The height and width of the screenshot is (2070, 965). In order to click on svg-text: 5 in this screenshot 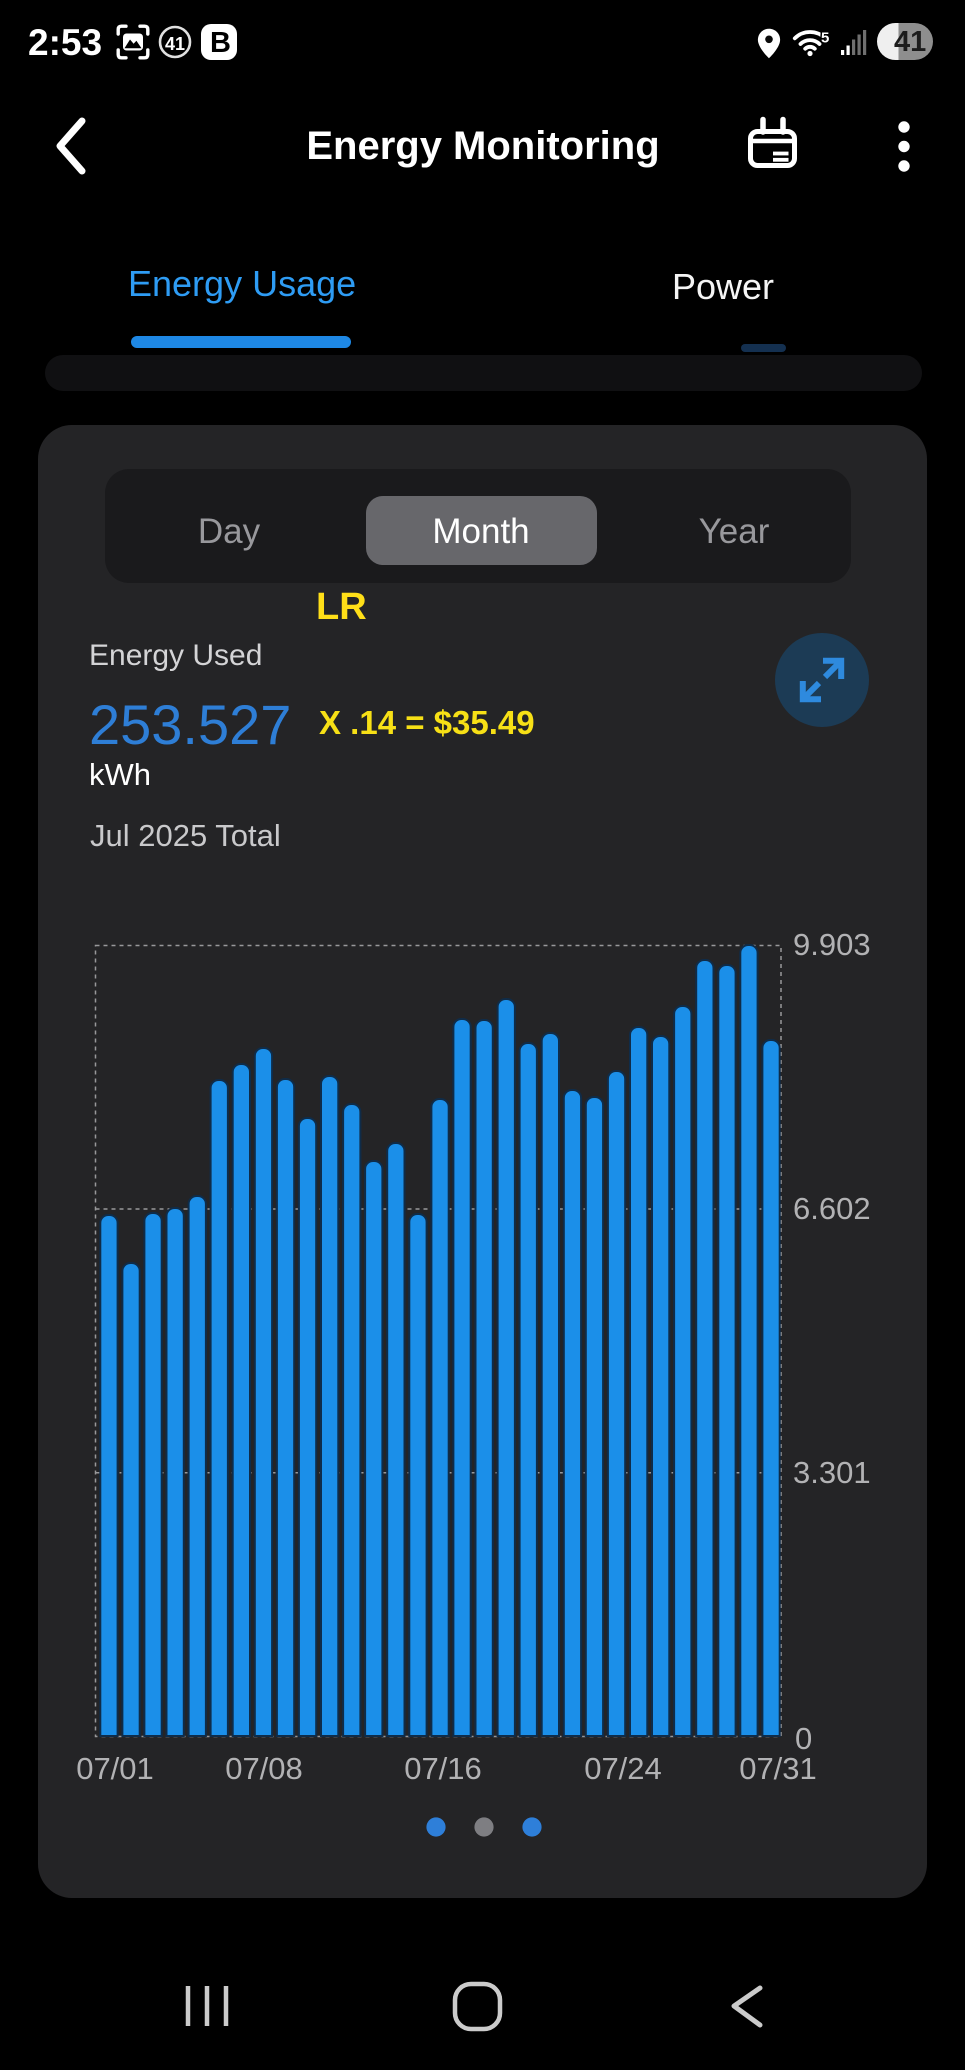, I will do `click(825, 38)`.